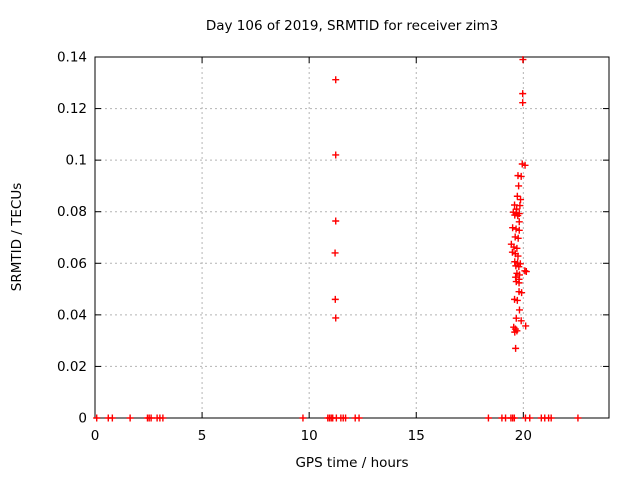 Image resolution: width=640 pixels, height=480 pixels. Describe the element at coordinates (72, 58) in the screenshot. I see `y-tick-label: 0.14` at that location.